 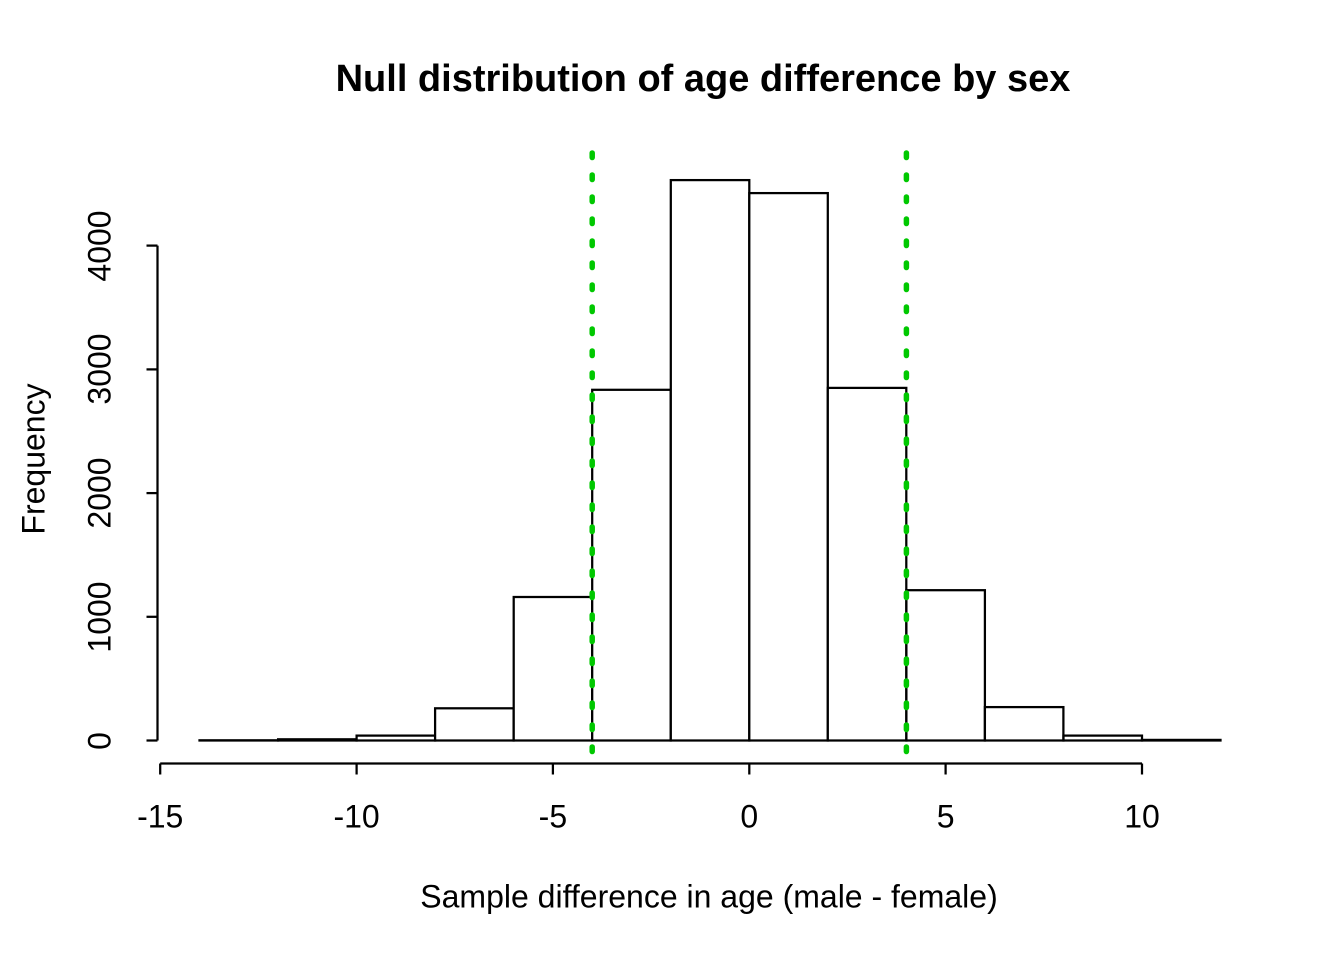 What do you see at coordinates (945, 816) in the screenshot?
I see `x-tick-label: 5` at bounding box center [945, 816].